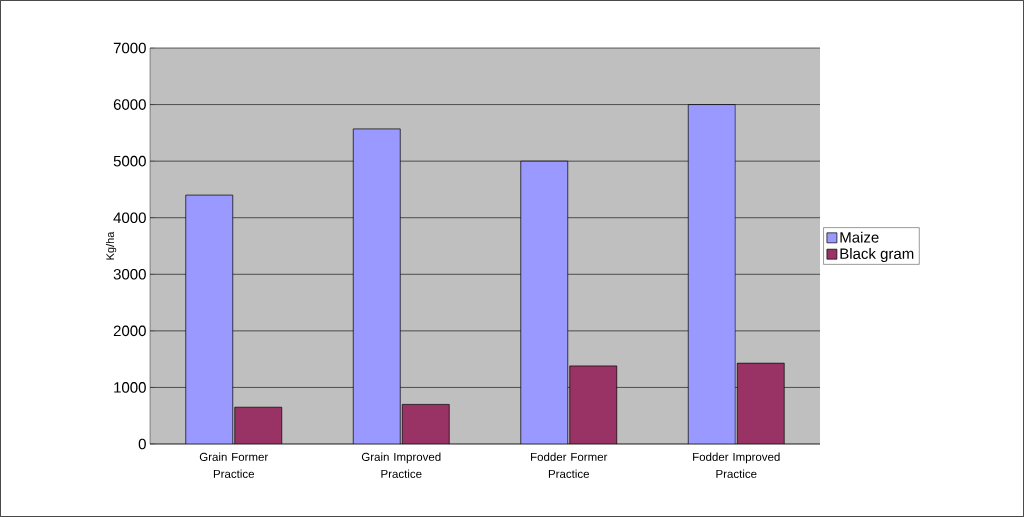 The image size is (1024, 517). Describe the element at coordinates (877, 255) in the screenshot. I see `legend-label: Black gram` at that location.